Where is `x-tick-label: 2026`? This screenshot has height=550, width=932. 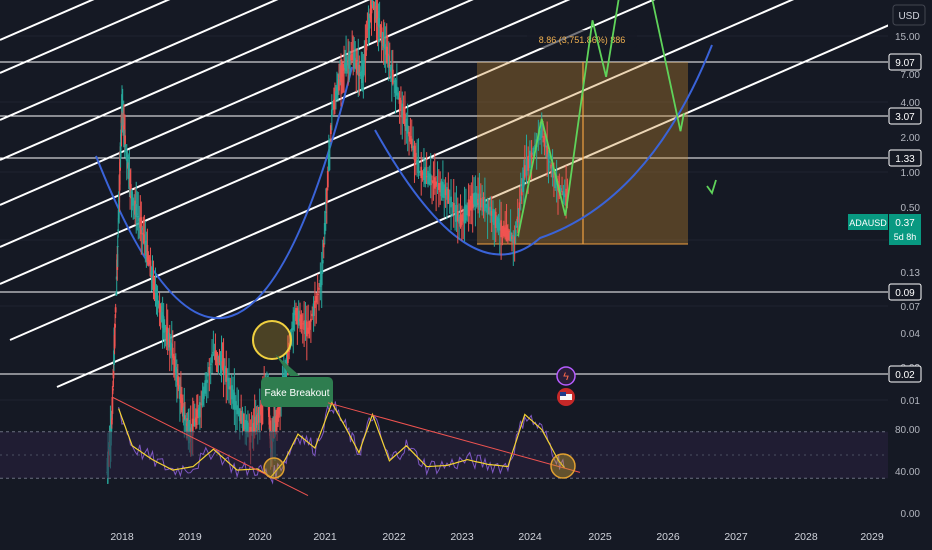
x-tick-label: 2026 is located at coordinates (668, 537).